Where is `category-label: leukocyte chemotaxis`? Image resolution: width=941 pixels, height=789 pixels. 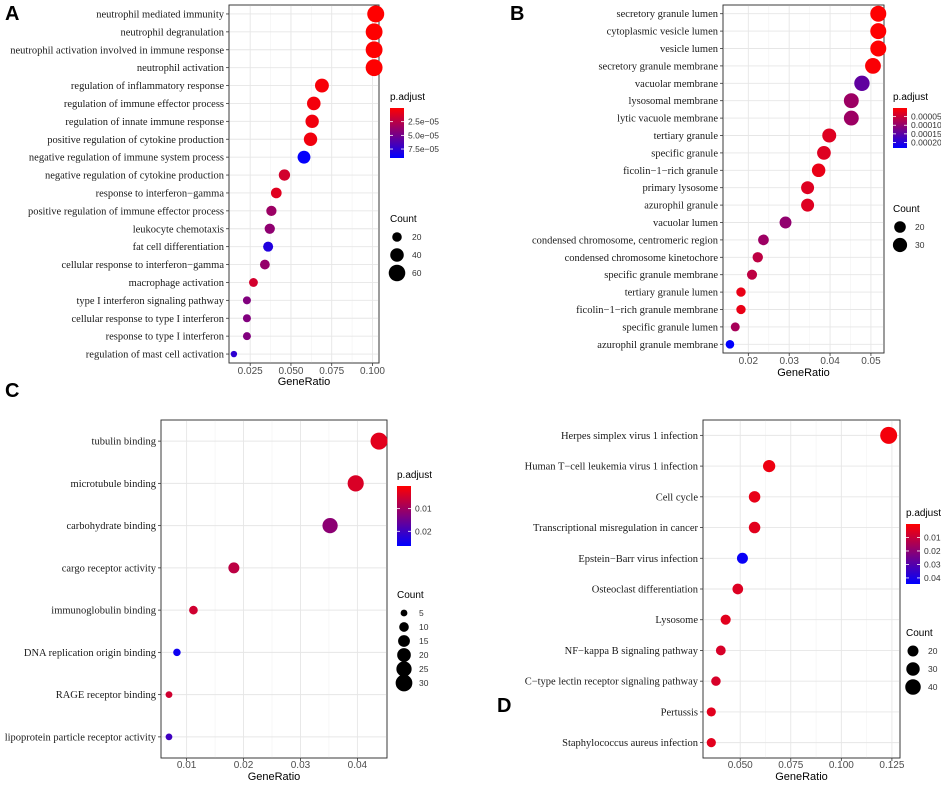
category-label: leukocyte chemotaxis is located at coordinates (178, 229).